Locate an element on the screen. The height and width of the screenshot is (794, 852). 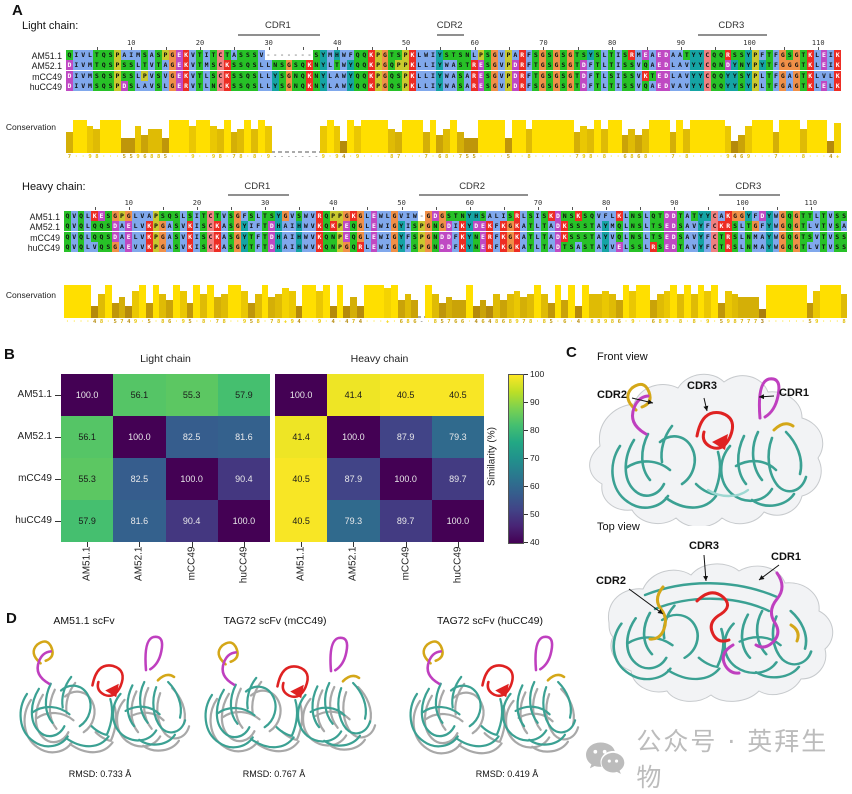
residue-cell: H is located at coordinates (299, 246).